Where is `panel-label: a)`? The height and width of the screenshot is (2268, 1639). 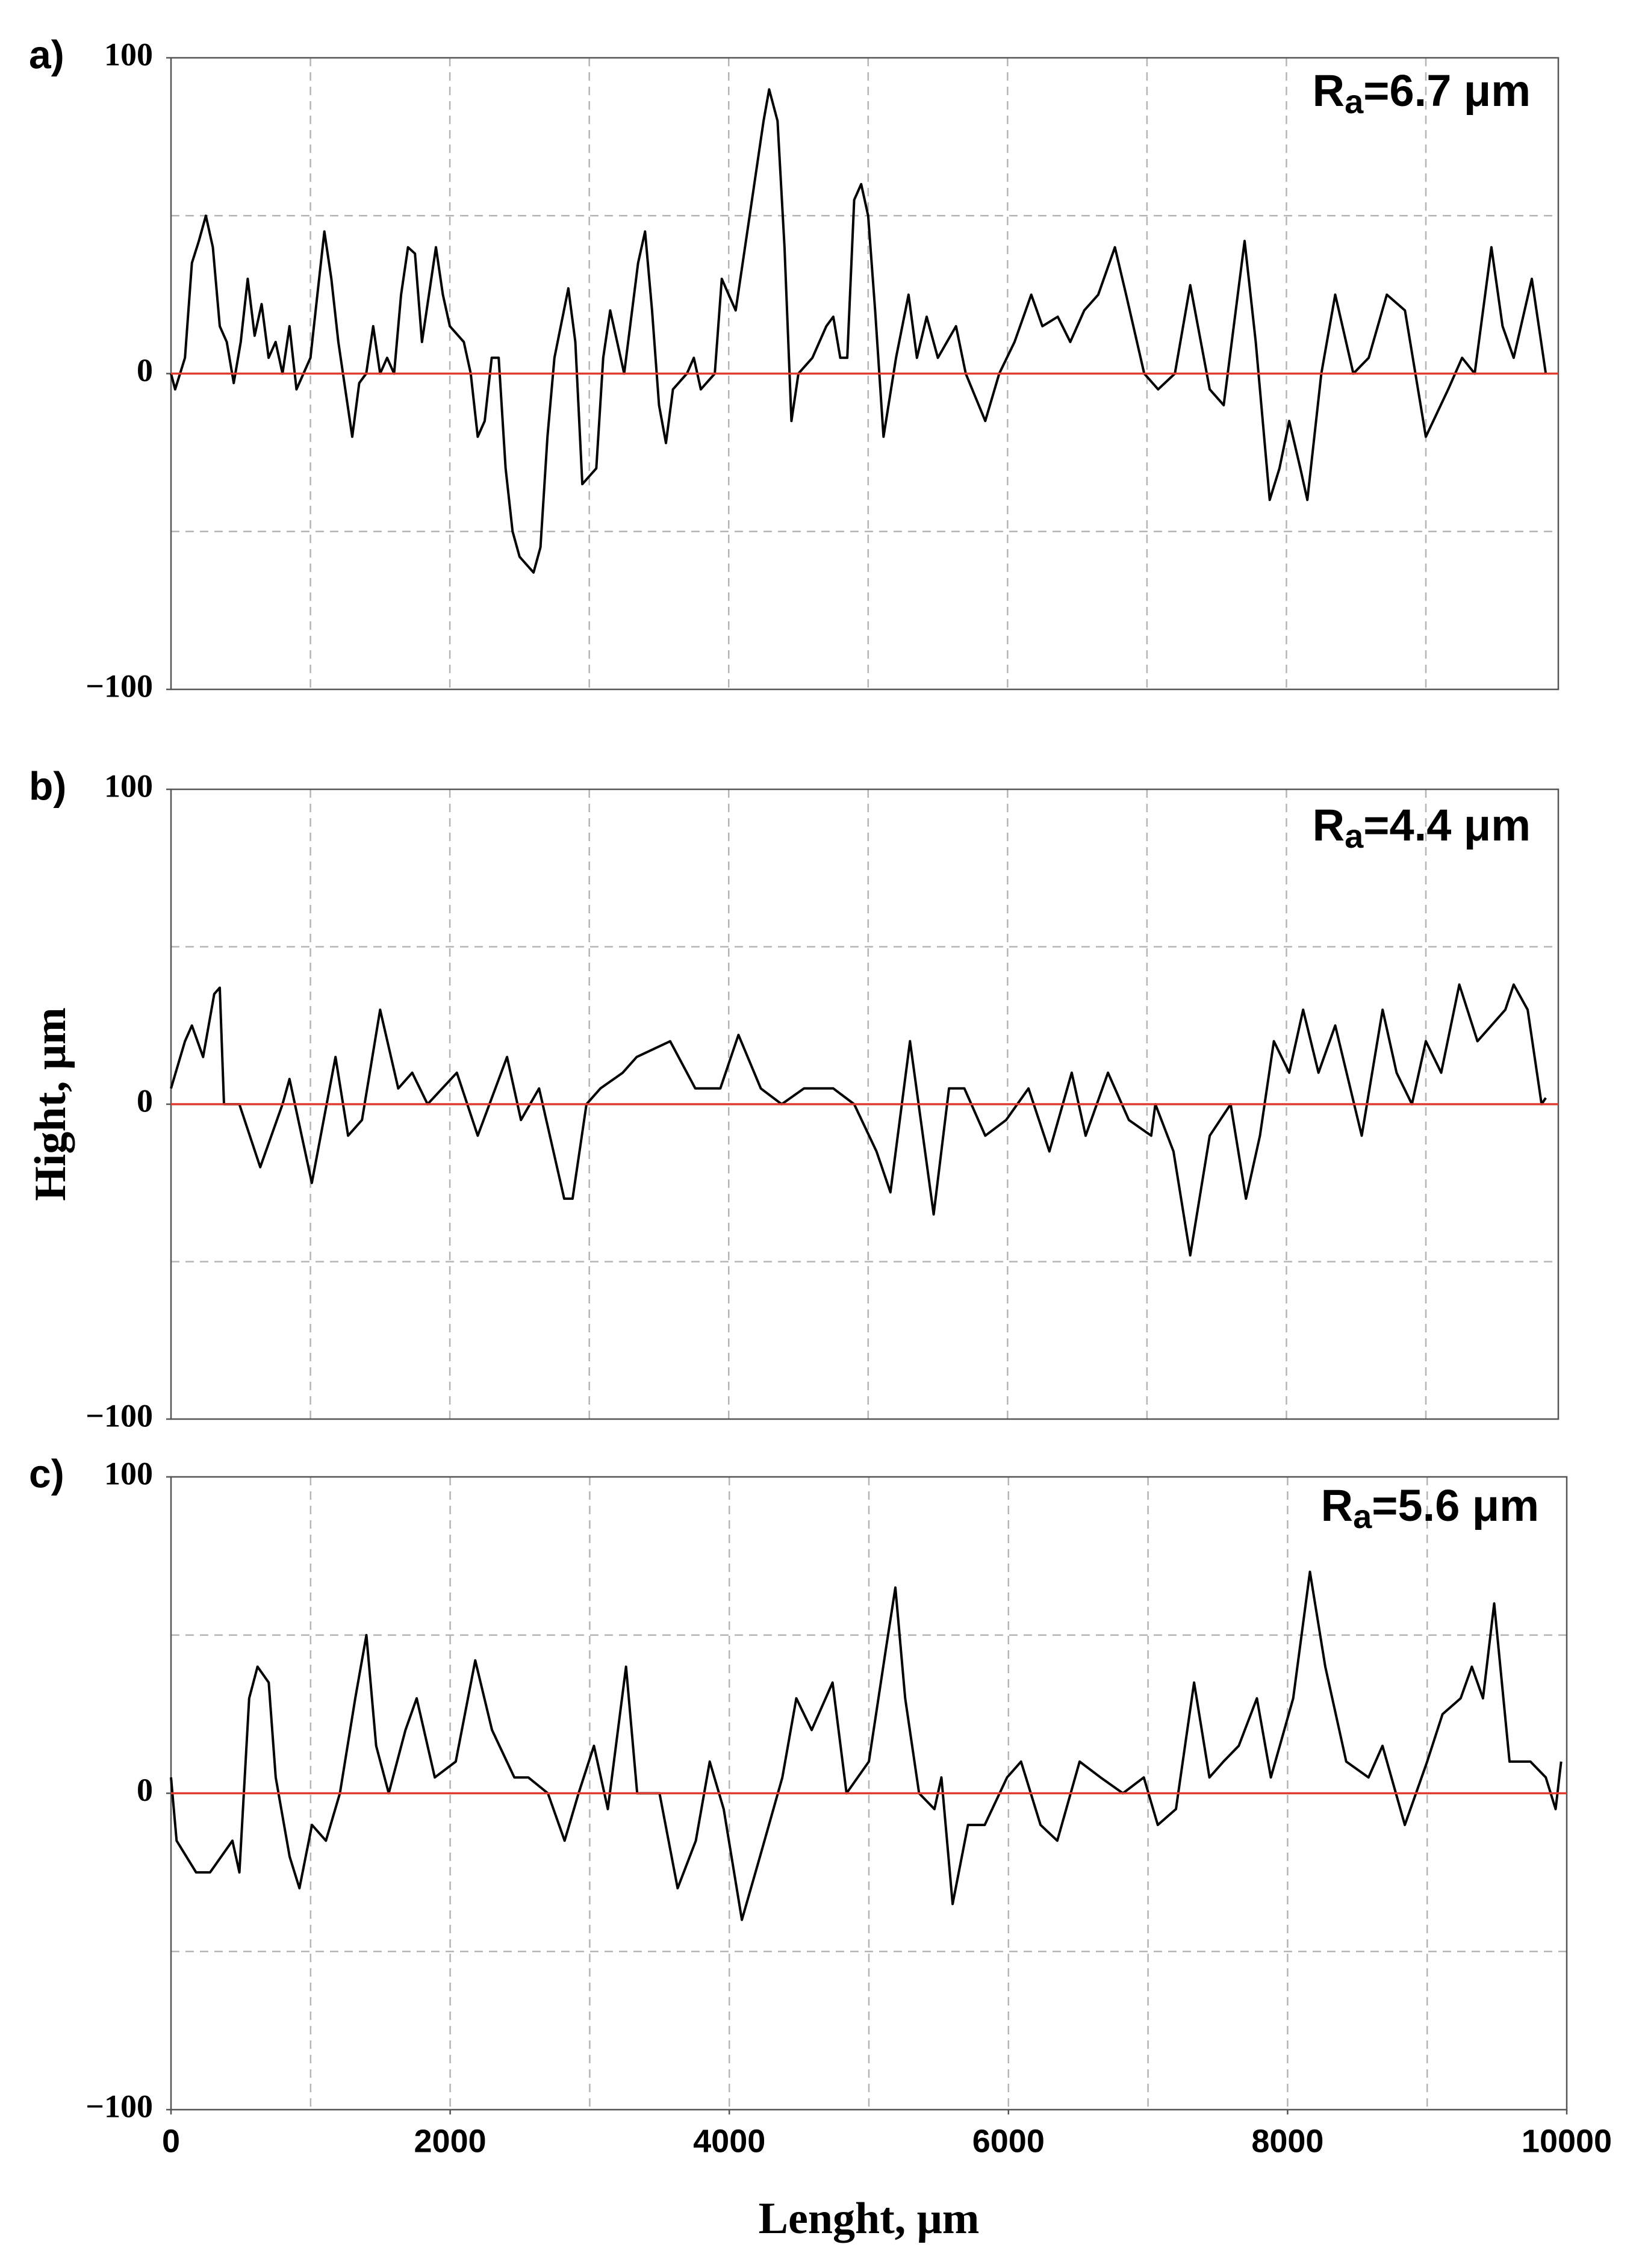 panel-label: a) is located at coordinates (47, 54).